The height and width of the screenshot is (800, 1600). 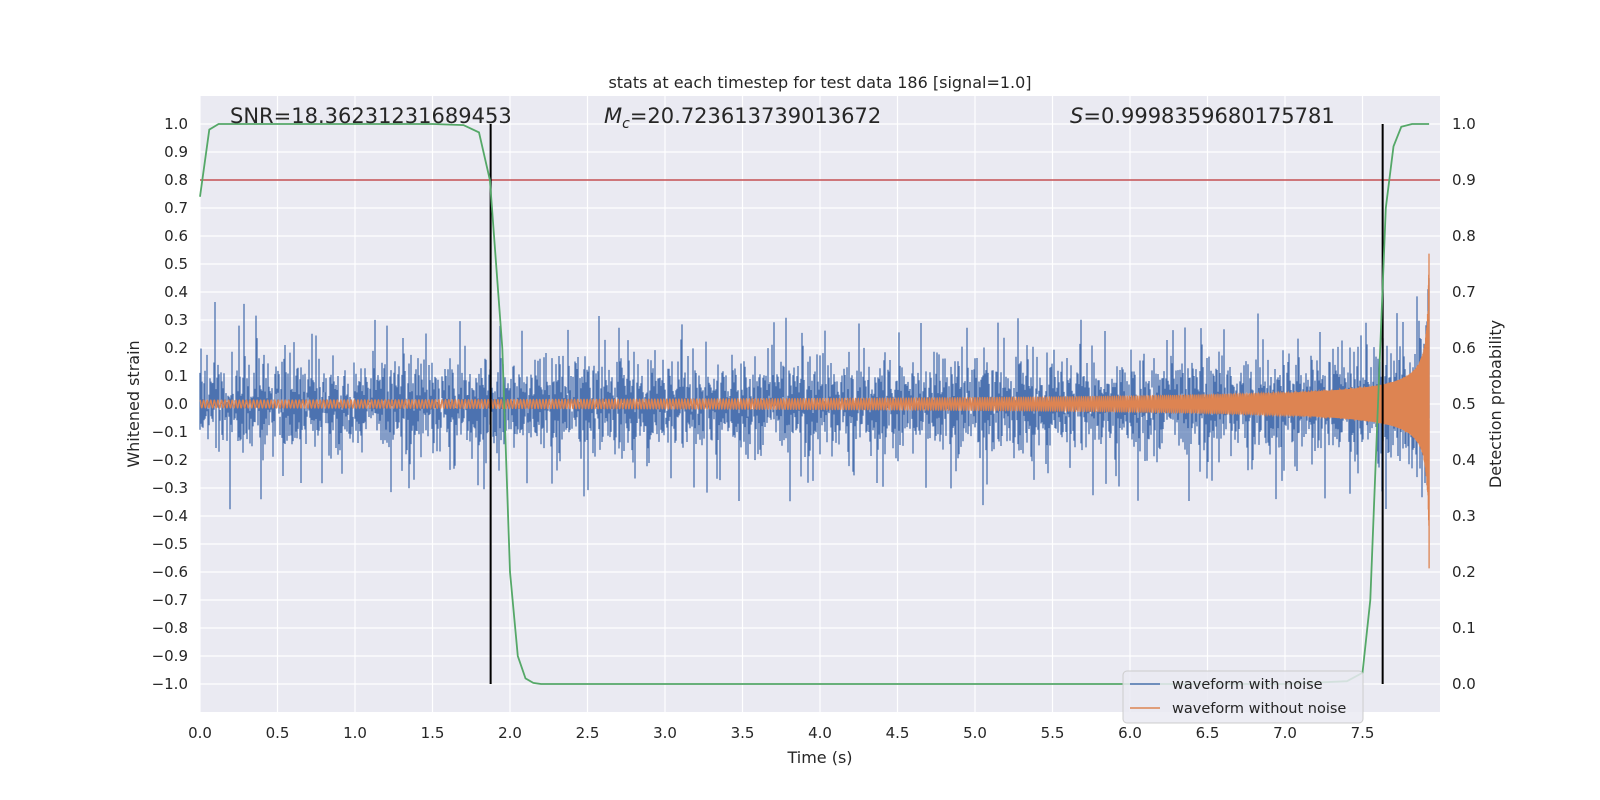 I want to click on y-left-tick-label: −0.7, so click(x=170, y=600).